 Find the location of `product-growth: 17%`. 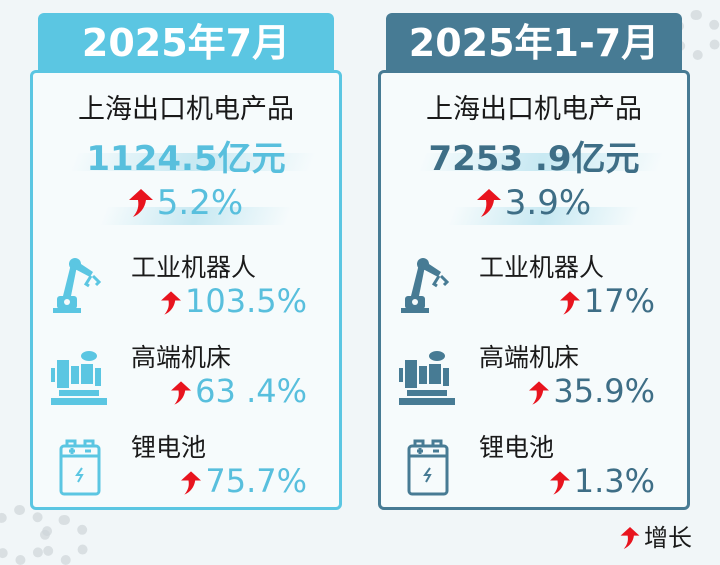

product-growth: 17% is located at coordinates (607, 301).